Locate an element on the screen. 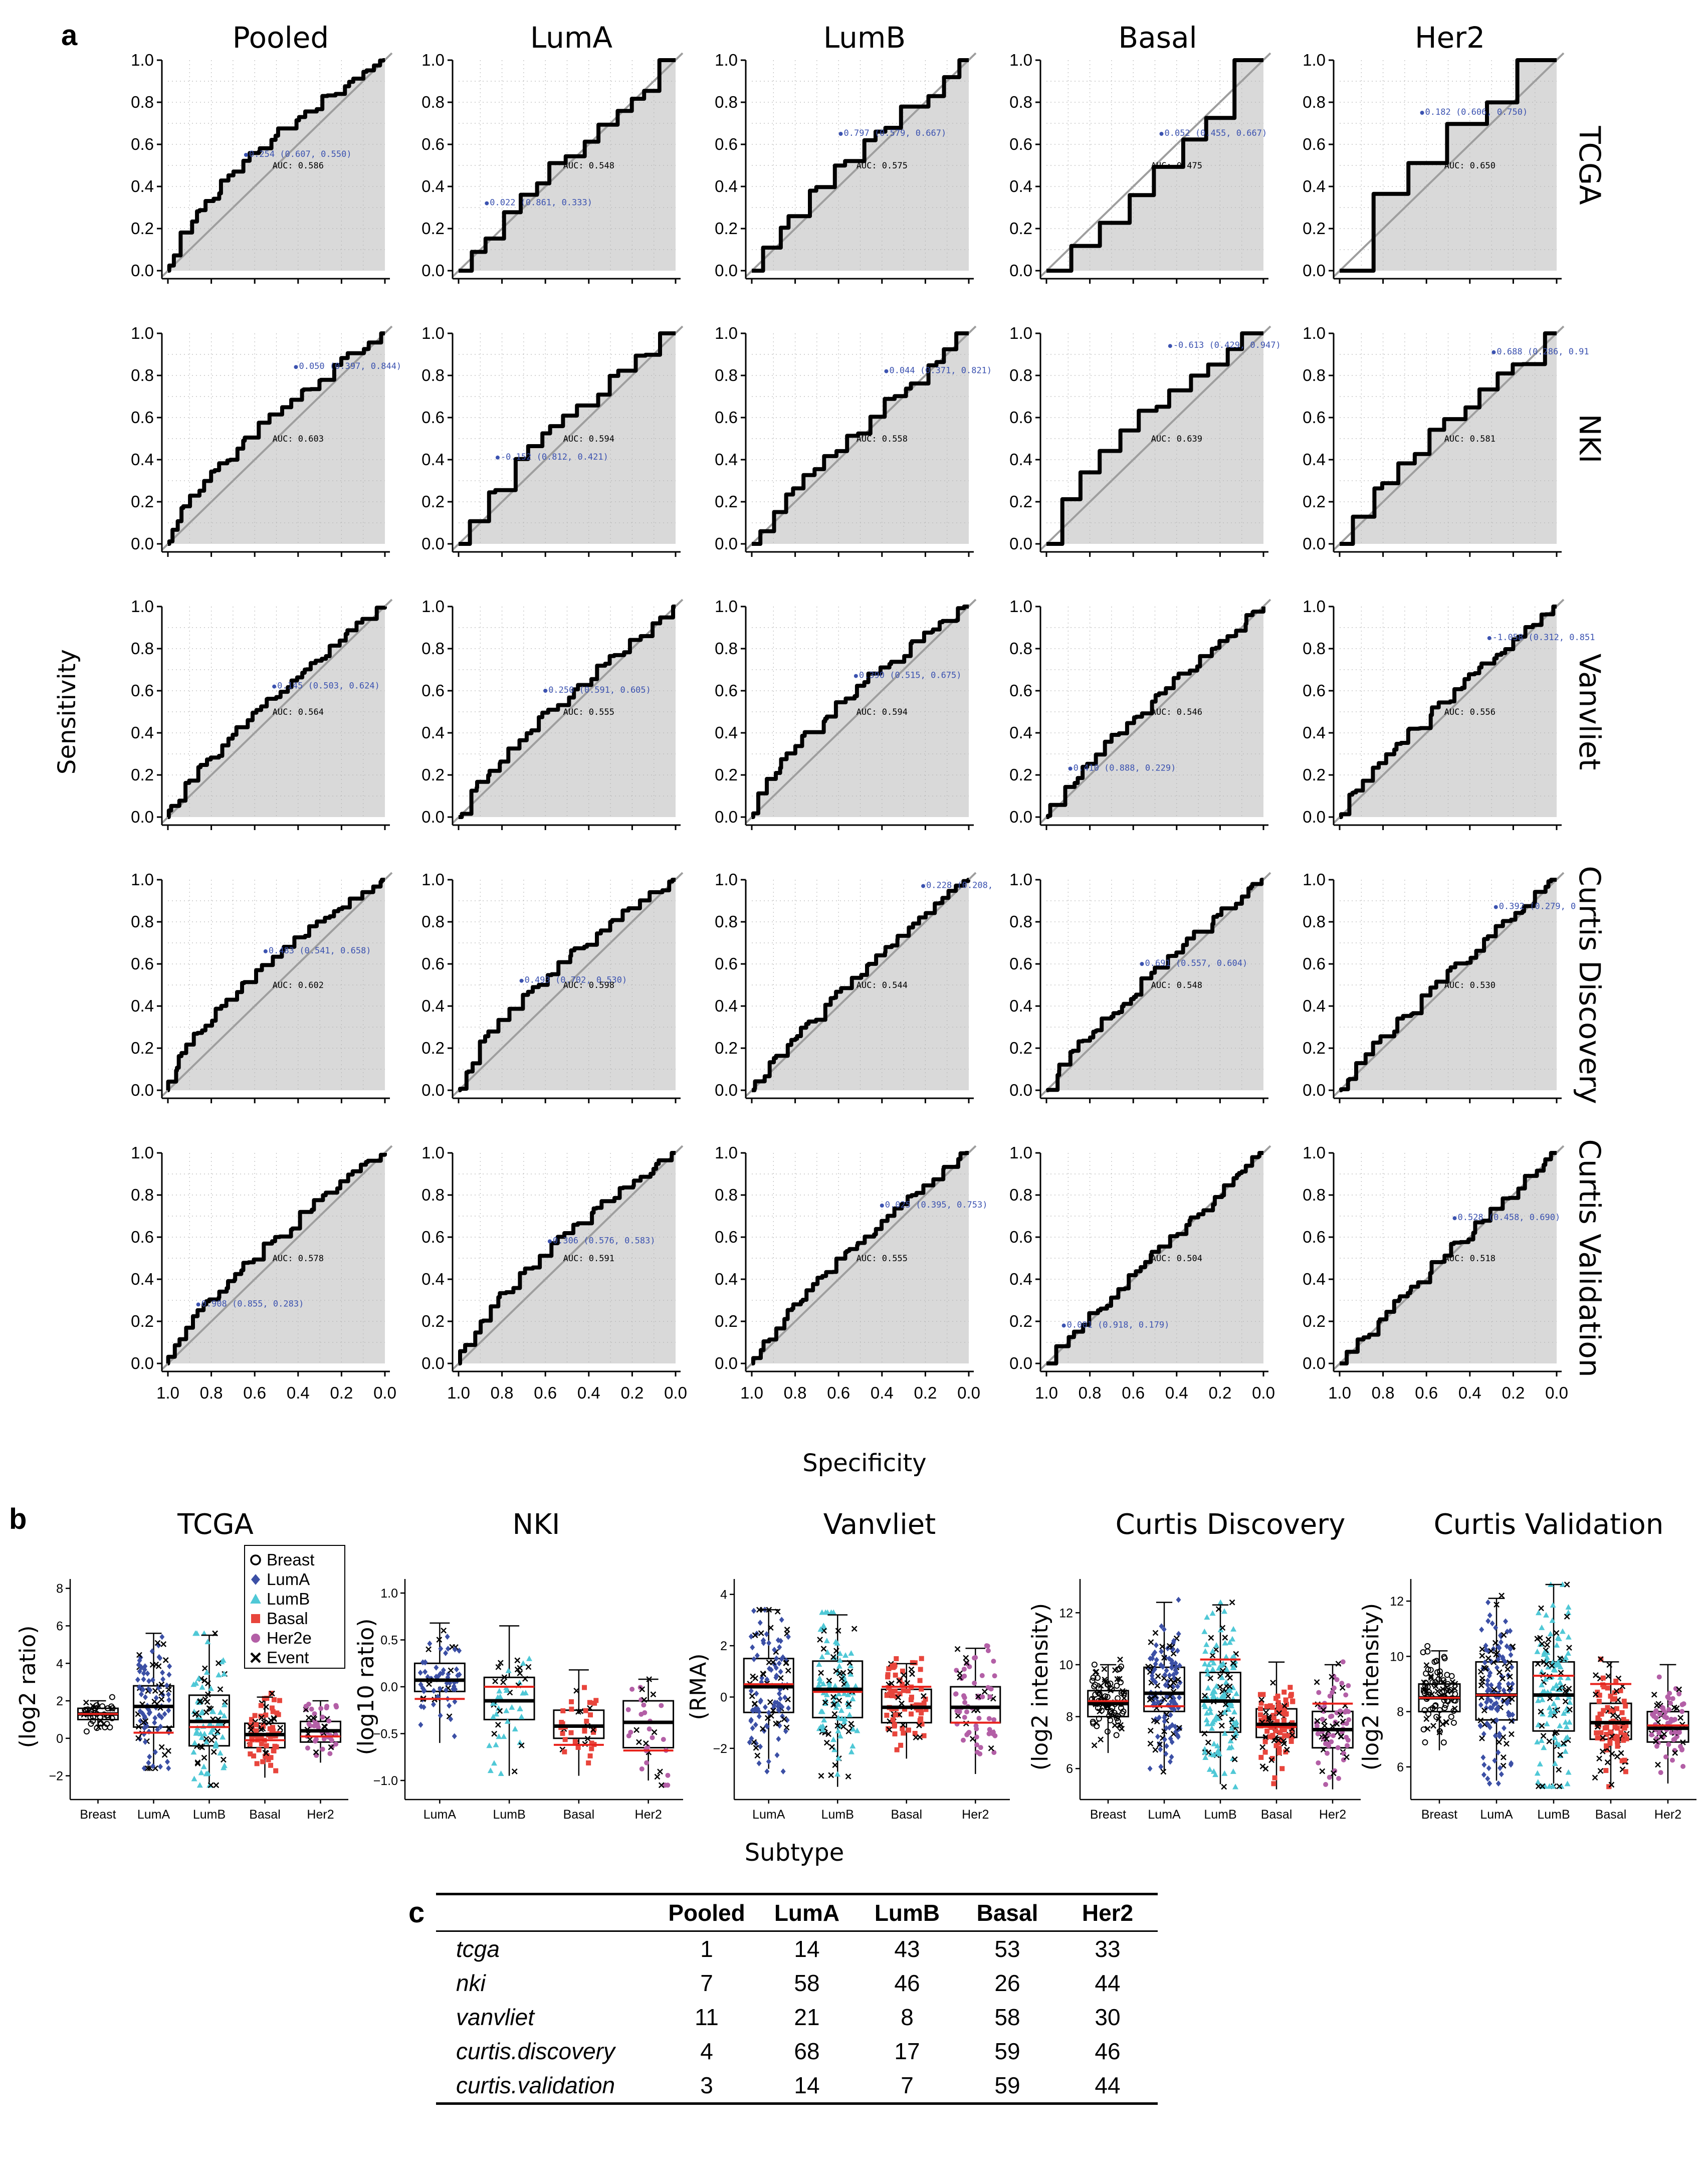 The image size is (1708, 2175). chance-diagonal is located at coordinates (861, 984).